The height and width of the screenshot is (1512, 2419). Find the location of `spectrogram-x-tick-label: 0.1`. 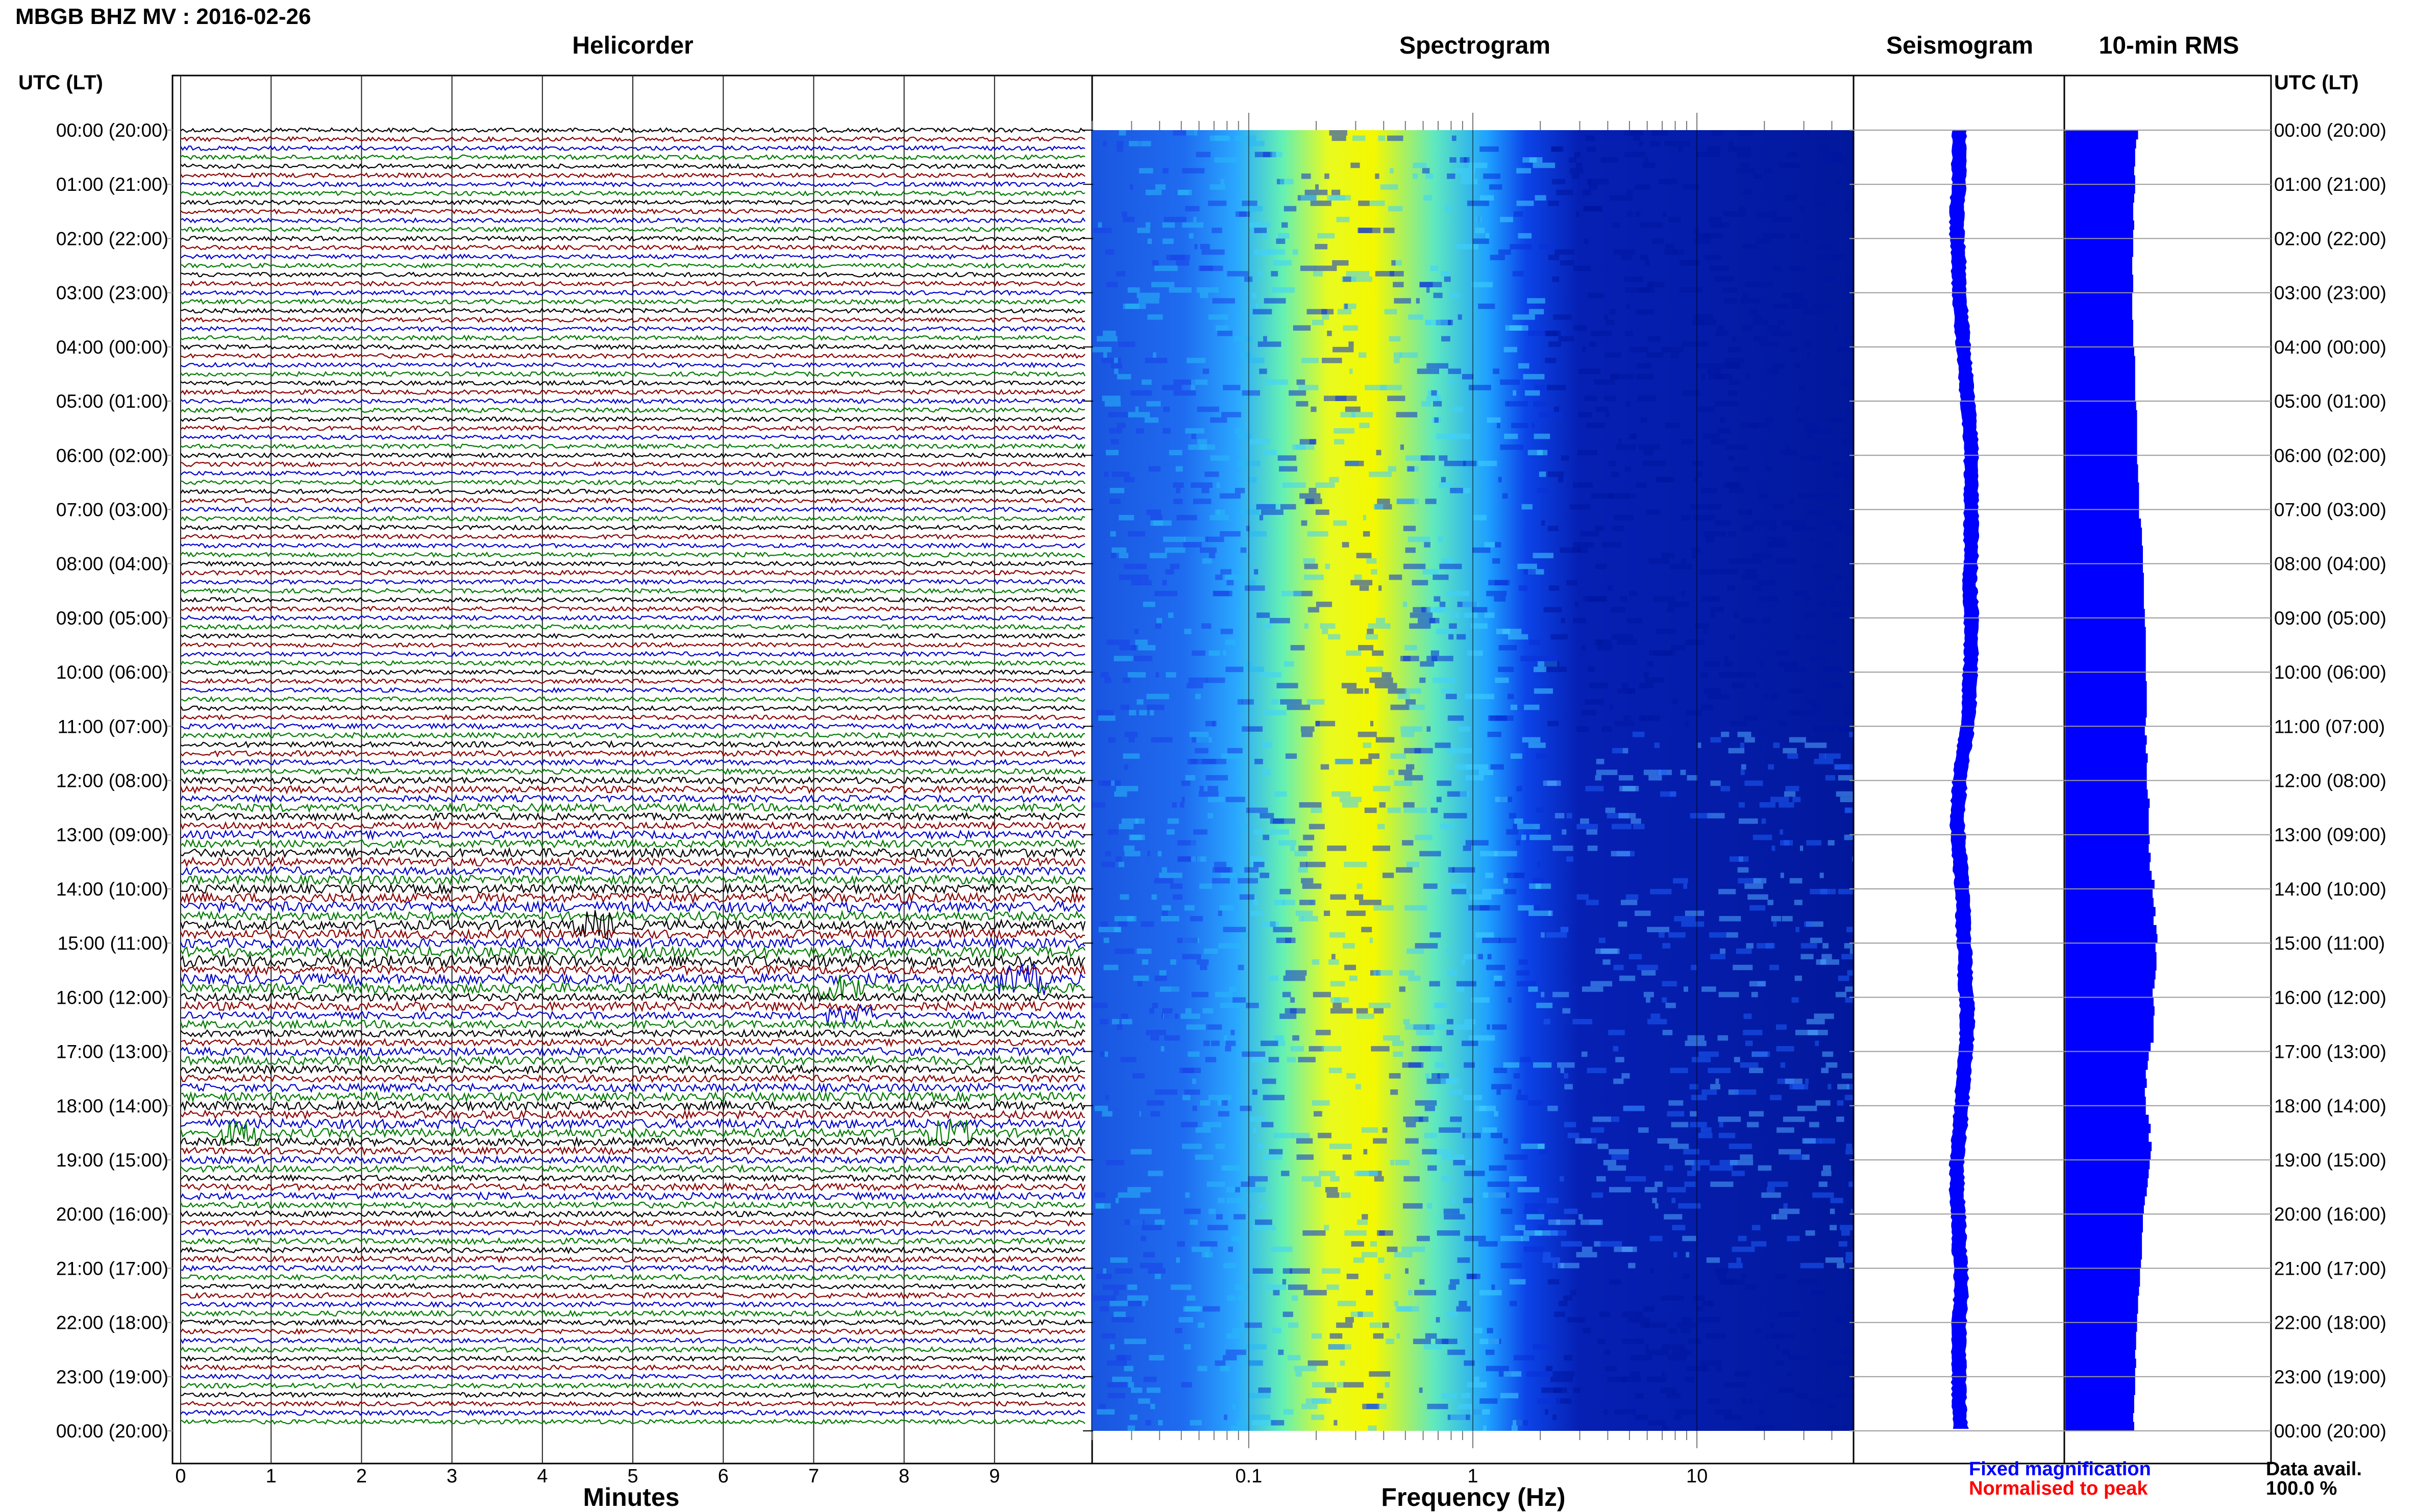

spectrogram-x-tick-label: 0.1 is located at coordinates (1248, 1476).